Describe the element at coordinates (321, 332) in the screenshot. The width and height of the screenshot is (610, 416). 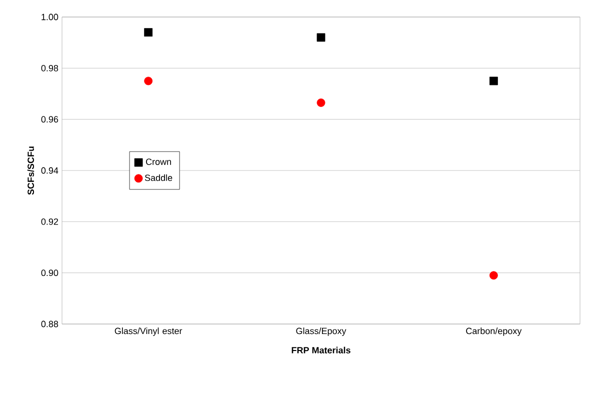
I see `x-tick-label: Glass/Epoxy` at that location.